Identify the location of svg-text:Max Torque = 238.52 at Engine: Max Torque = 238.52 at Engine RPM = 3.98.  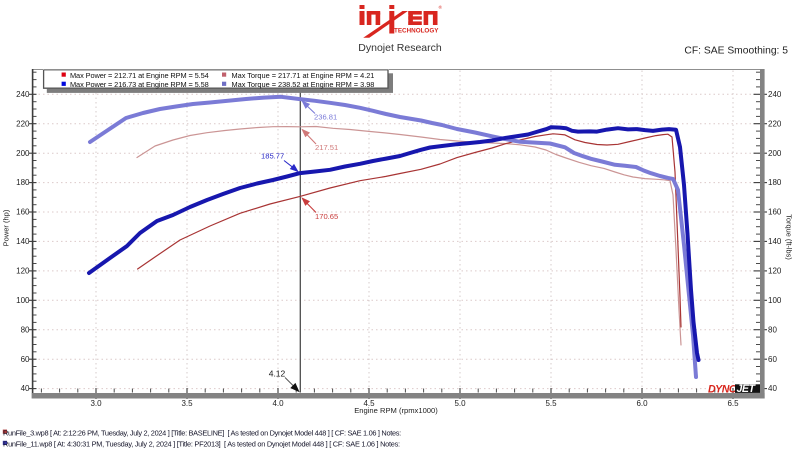
(303, 84).